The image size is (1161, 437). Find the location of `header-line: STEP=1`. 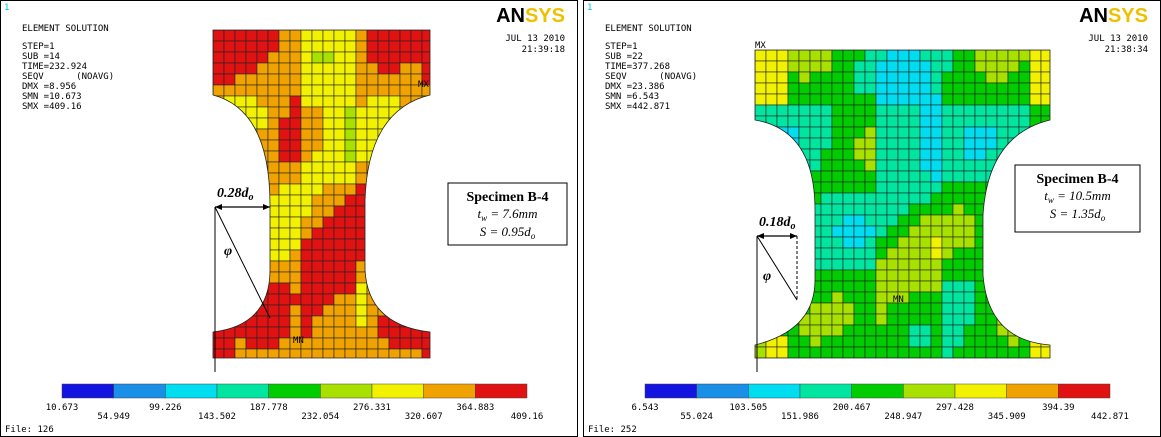

header-line: STEP=1 is located at coordinates (38, 47).